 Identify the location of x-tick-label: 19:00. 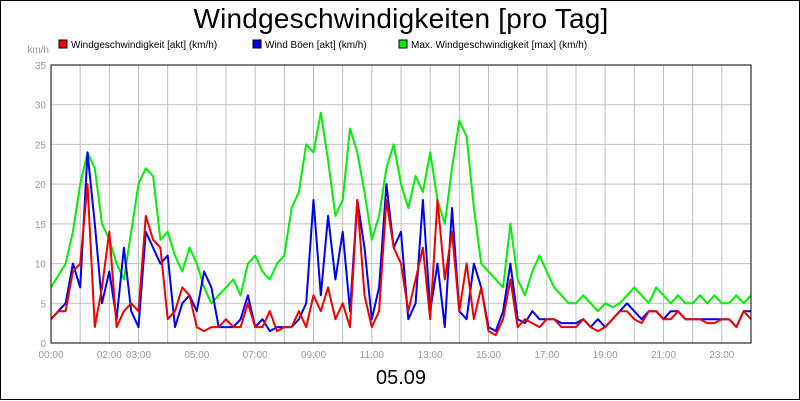
(605, 355).